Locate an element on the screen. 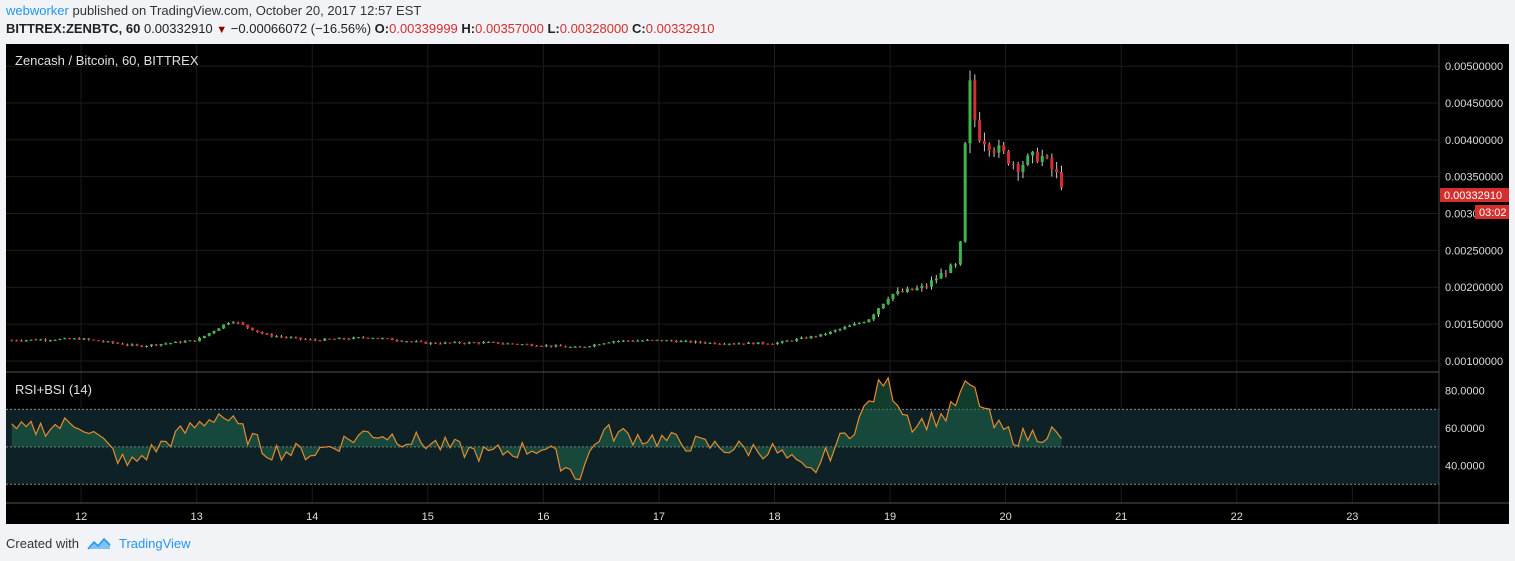 The height and width of the screenshot is (561, 1515). time-tick-label: 19 is located at coordinates (890, 517).